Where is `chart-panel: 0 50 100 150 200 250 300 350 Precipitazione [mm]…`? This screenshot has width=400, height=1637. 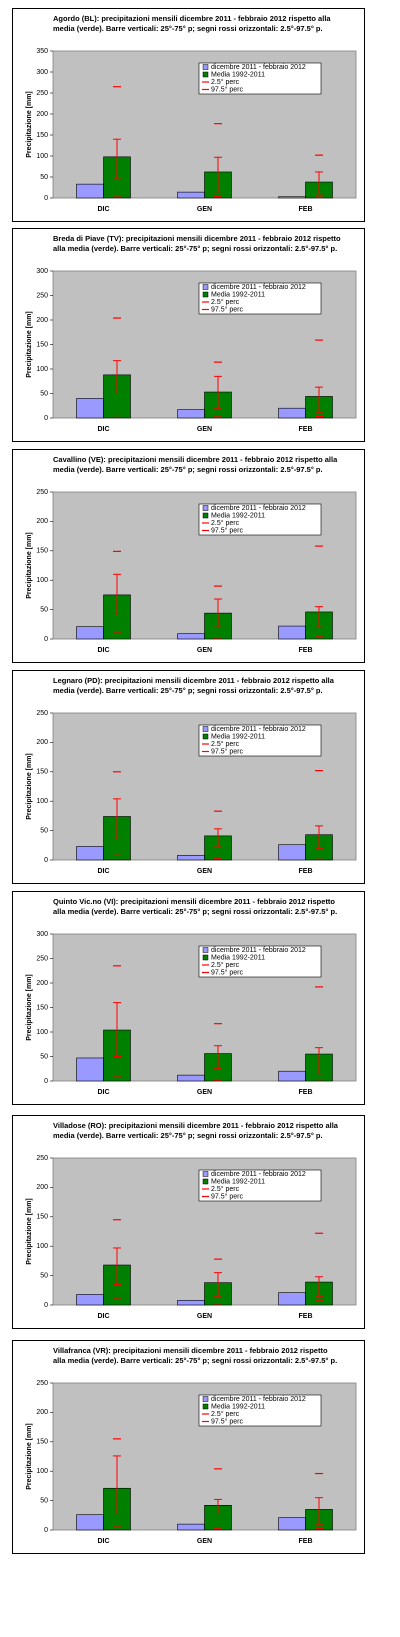
chart-panel: 0 50 100 150 200 250 300 350 Precipitazione [mm]… is located at coordinates (188, 115).